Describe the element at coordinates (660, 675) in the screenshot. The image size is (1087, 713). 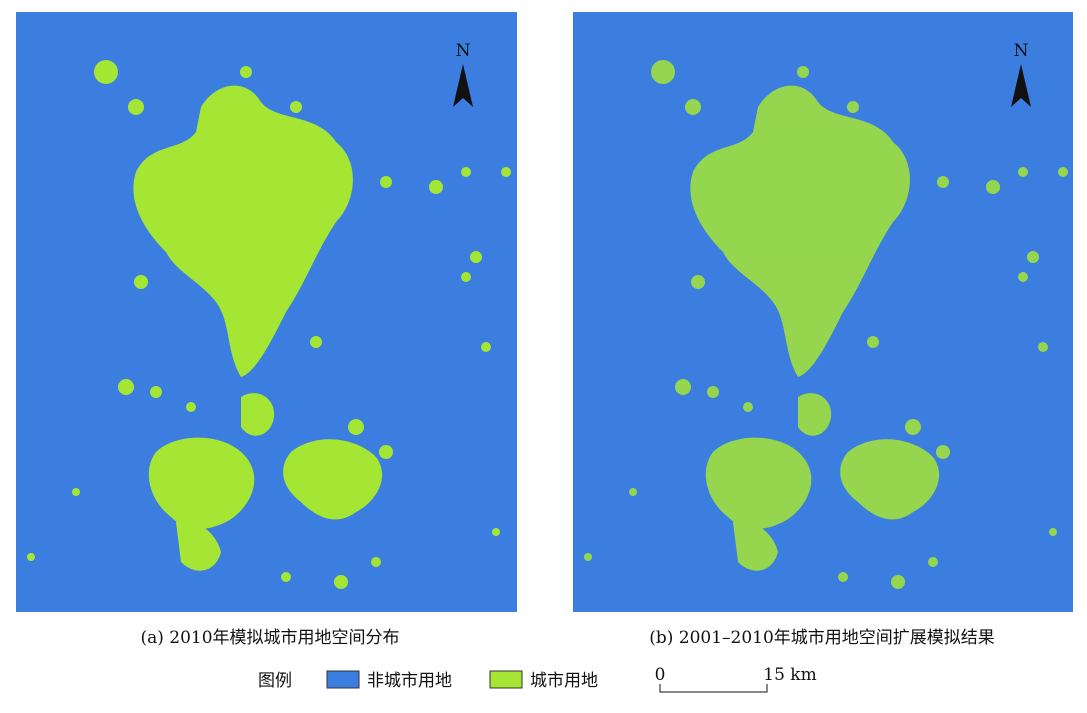
I see `scale-start: 0` at that location.